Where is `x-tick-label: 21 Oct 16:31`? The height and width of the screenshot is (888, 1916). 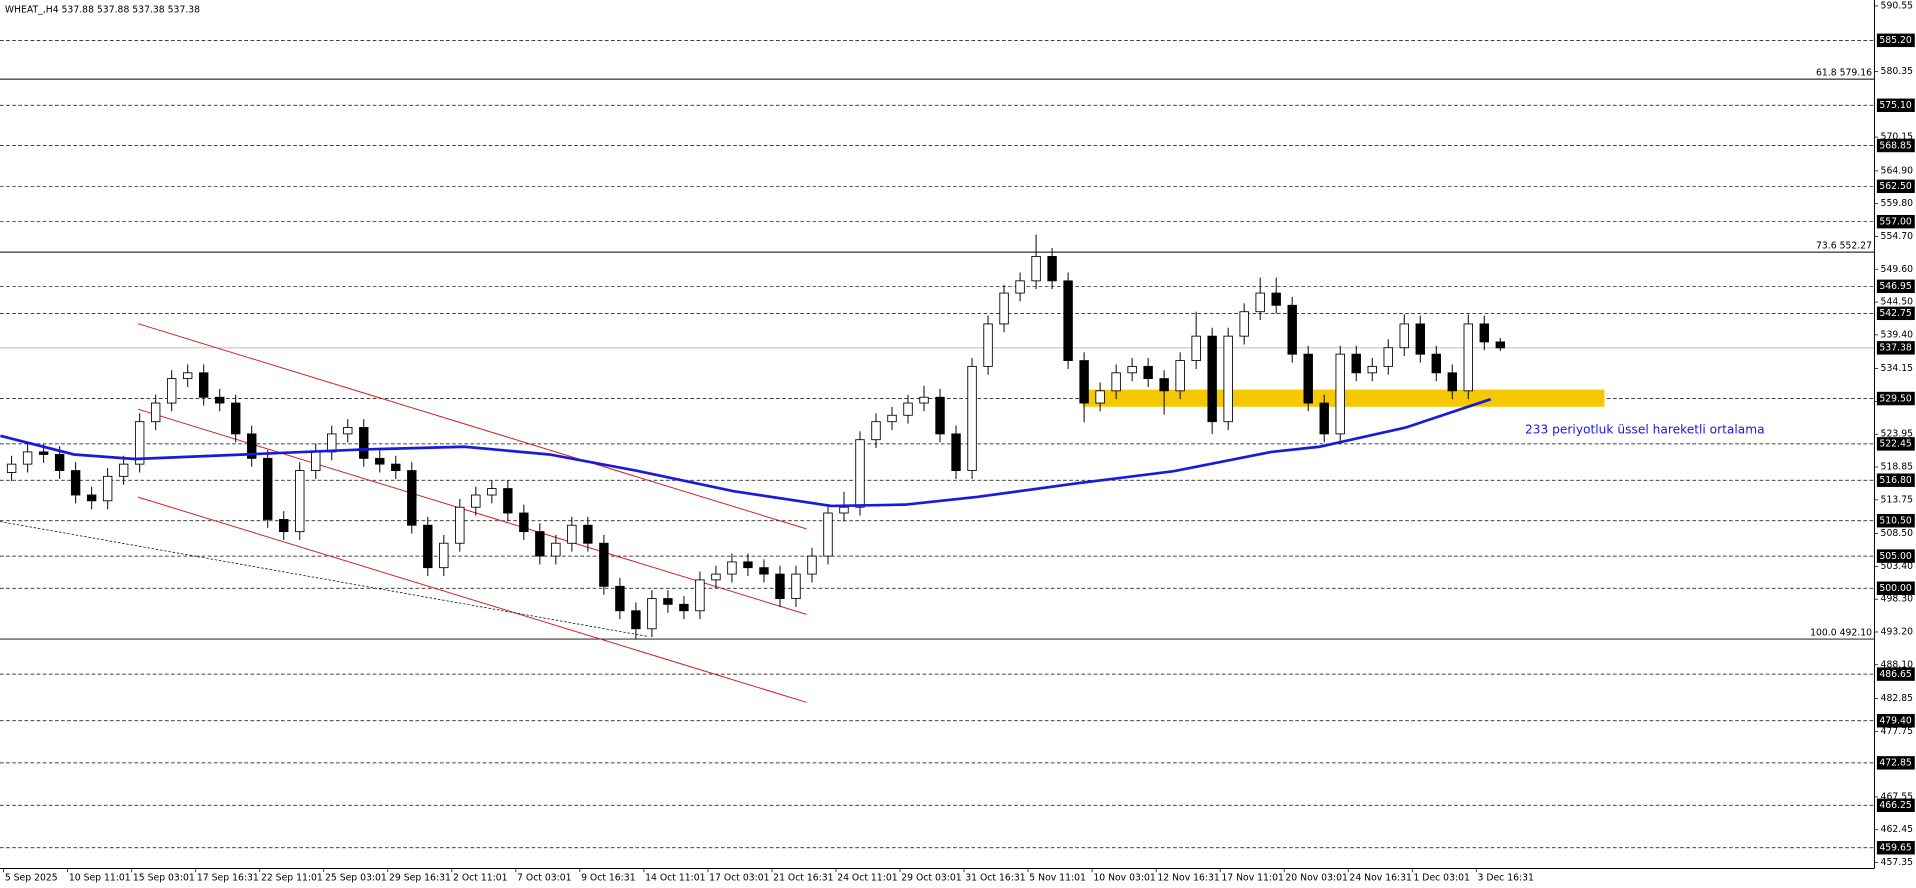
x-tick-label: 21 Oct 16:31 is located at coordinates (803, 878).